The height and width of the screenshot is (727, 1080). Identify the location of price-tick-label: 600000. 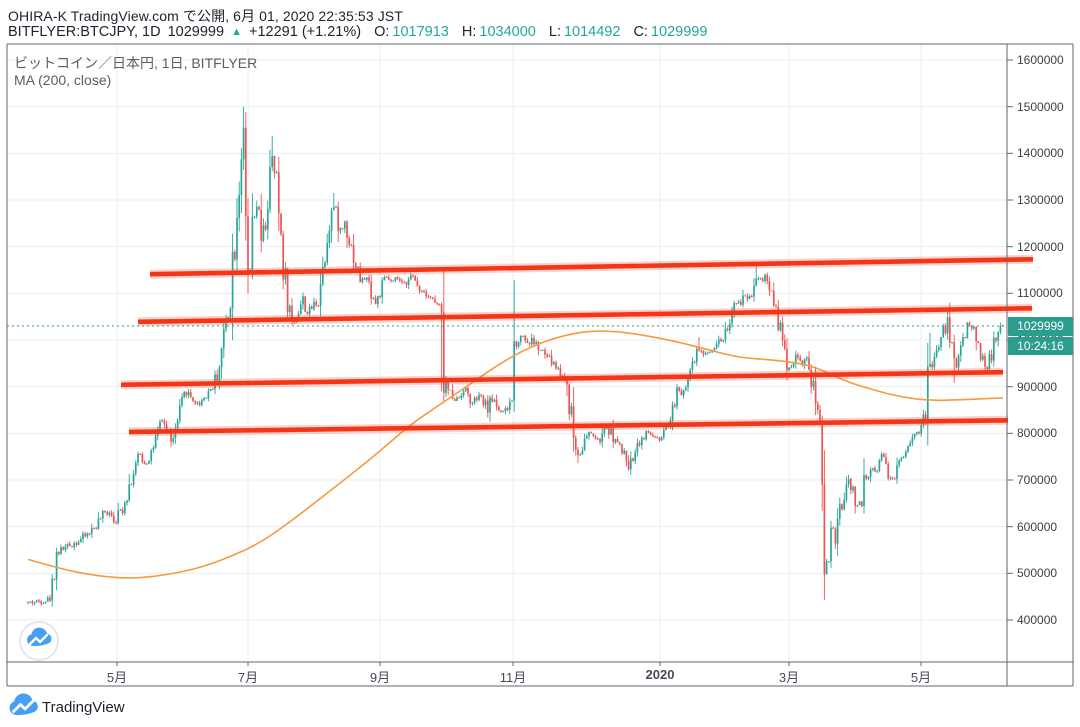
(1037, 526).